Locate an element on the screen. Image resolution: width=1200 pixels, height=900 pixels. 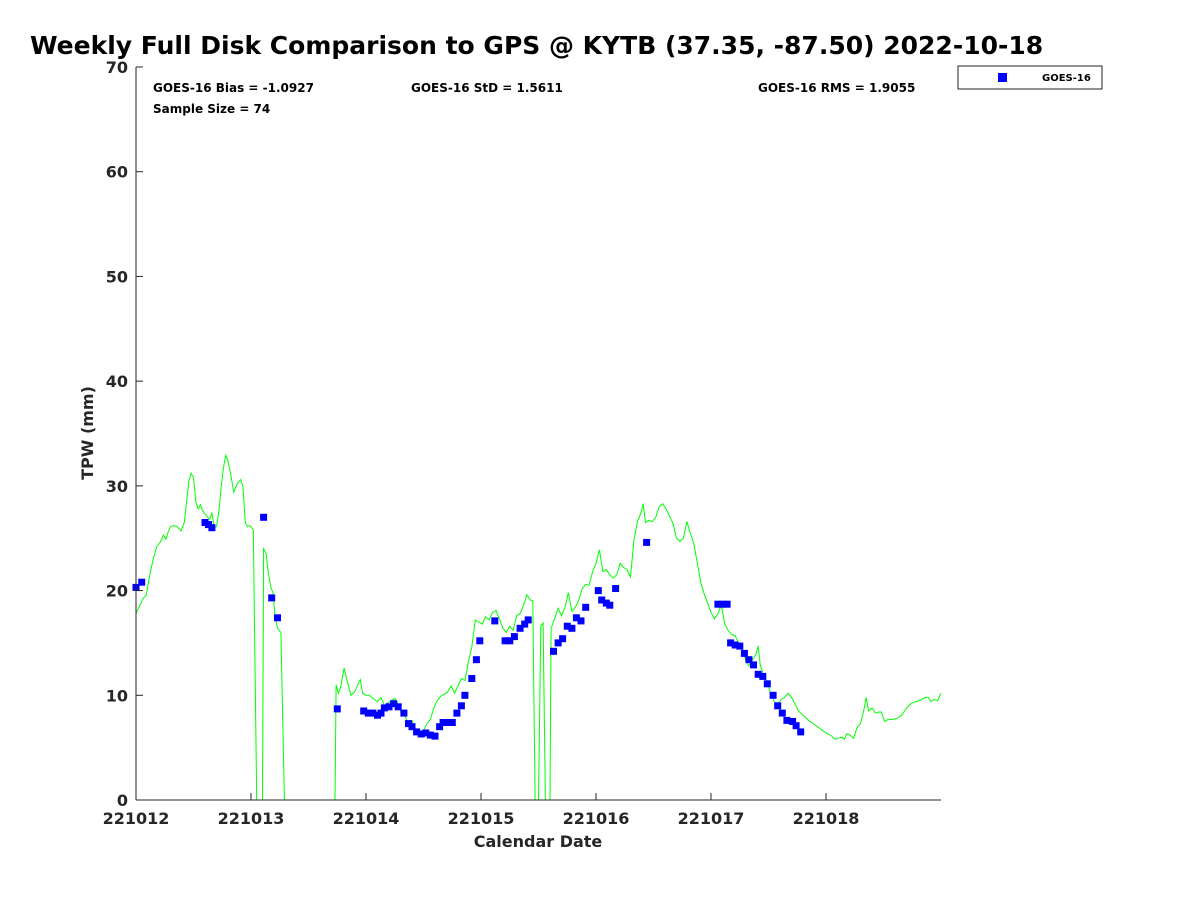
x-tick-label: 221016 is located at coordinates (596, 818).